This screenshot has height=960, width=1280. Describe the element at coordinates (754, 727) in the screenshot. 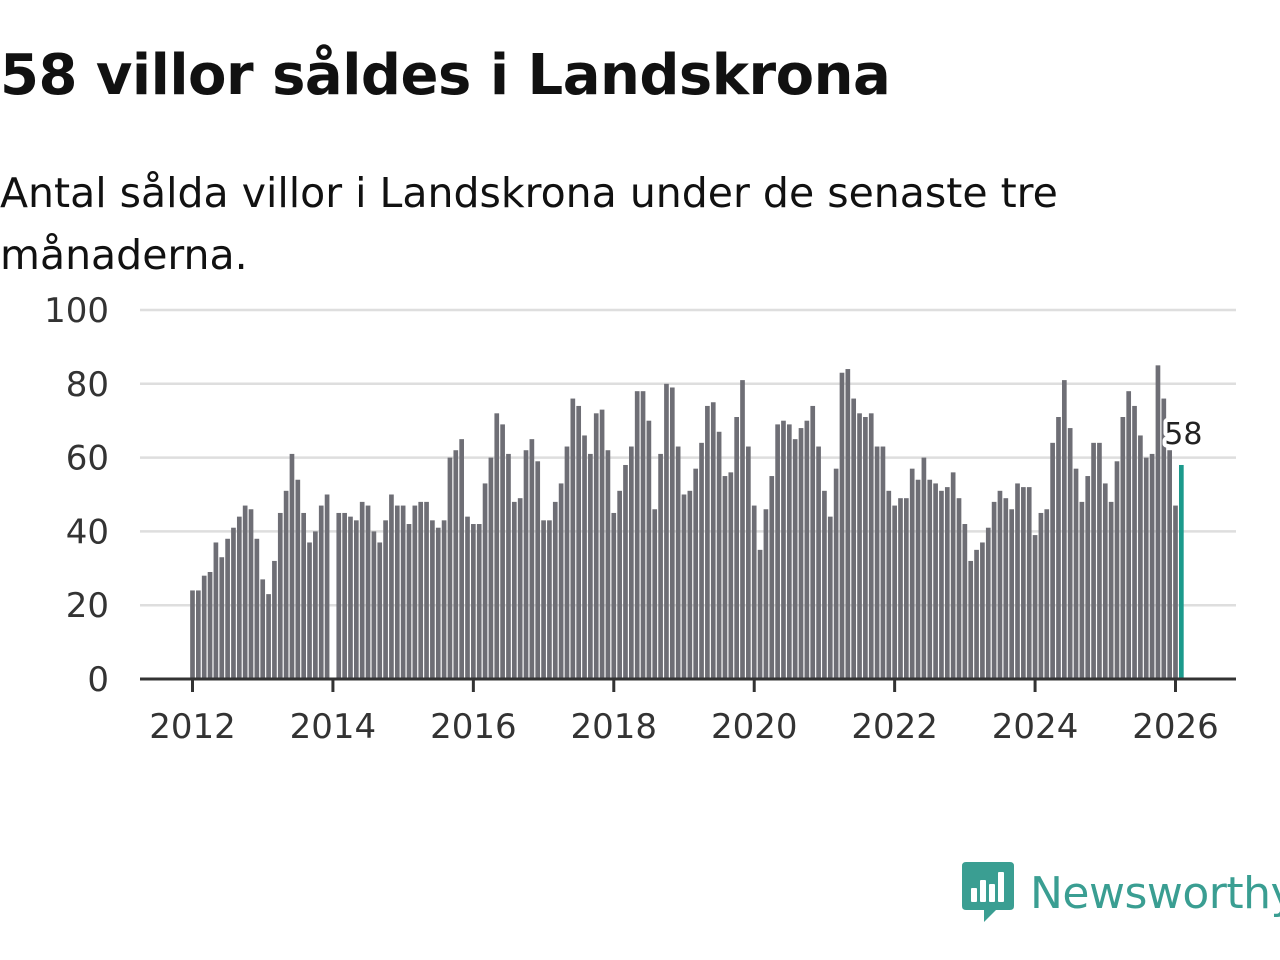

I see `x-tick-label: 2020` at that location.